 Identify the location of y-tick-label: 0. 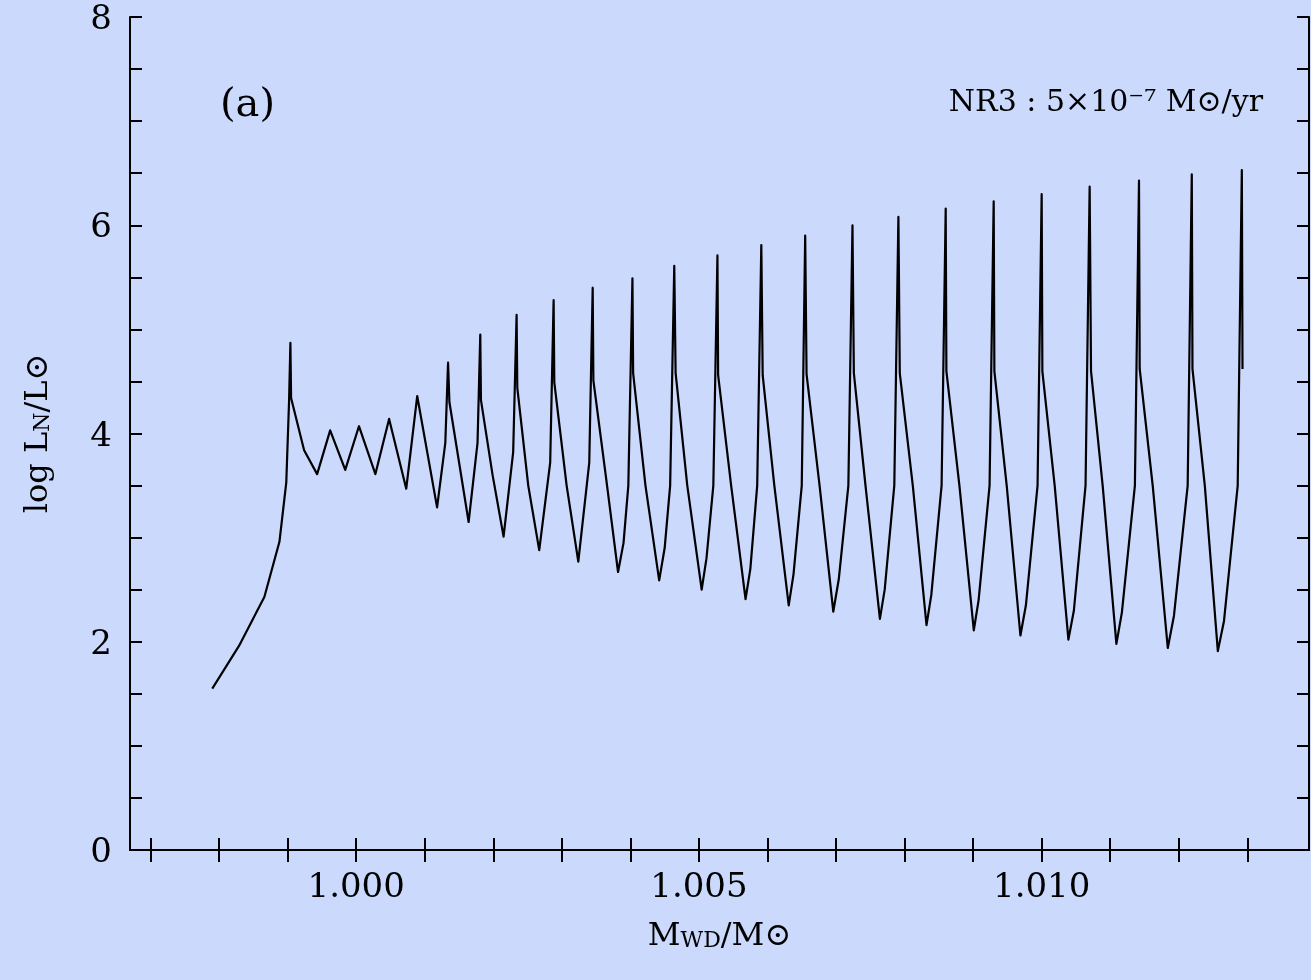
(101, 850).